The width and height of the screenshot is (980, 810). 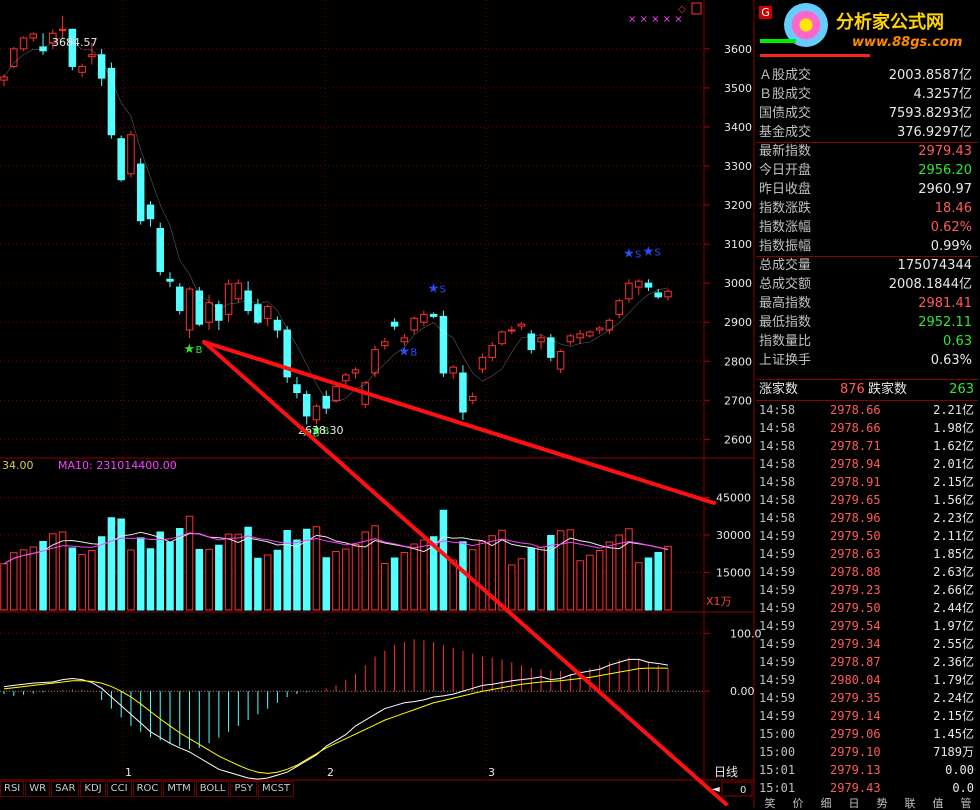 What do you see at coordinates (867, 662) in the screenshot?
I see `tick-row: 14:59 2978.87 2.36亿` at bounding box center [867, 662].